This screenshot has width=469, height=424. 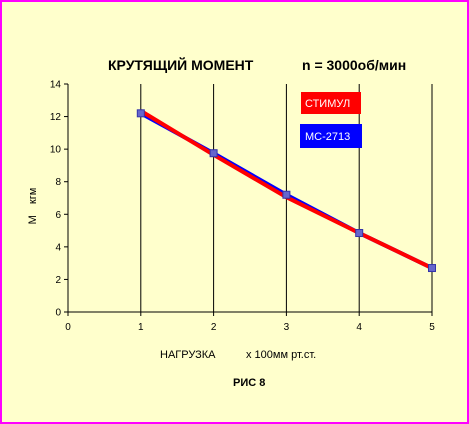 I want to click on y-tick-label: 0, so click(x=58, y=313).